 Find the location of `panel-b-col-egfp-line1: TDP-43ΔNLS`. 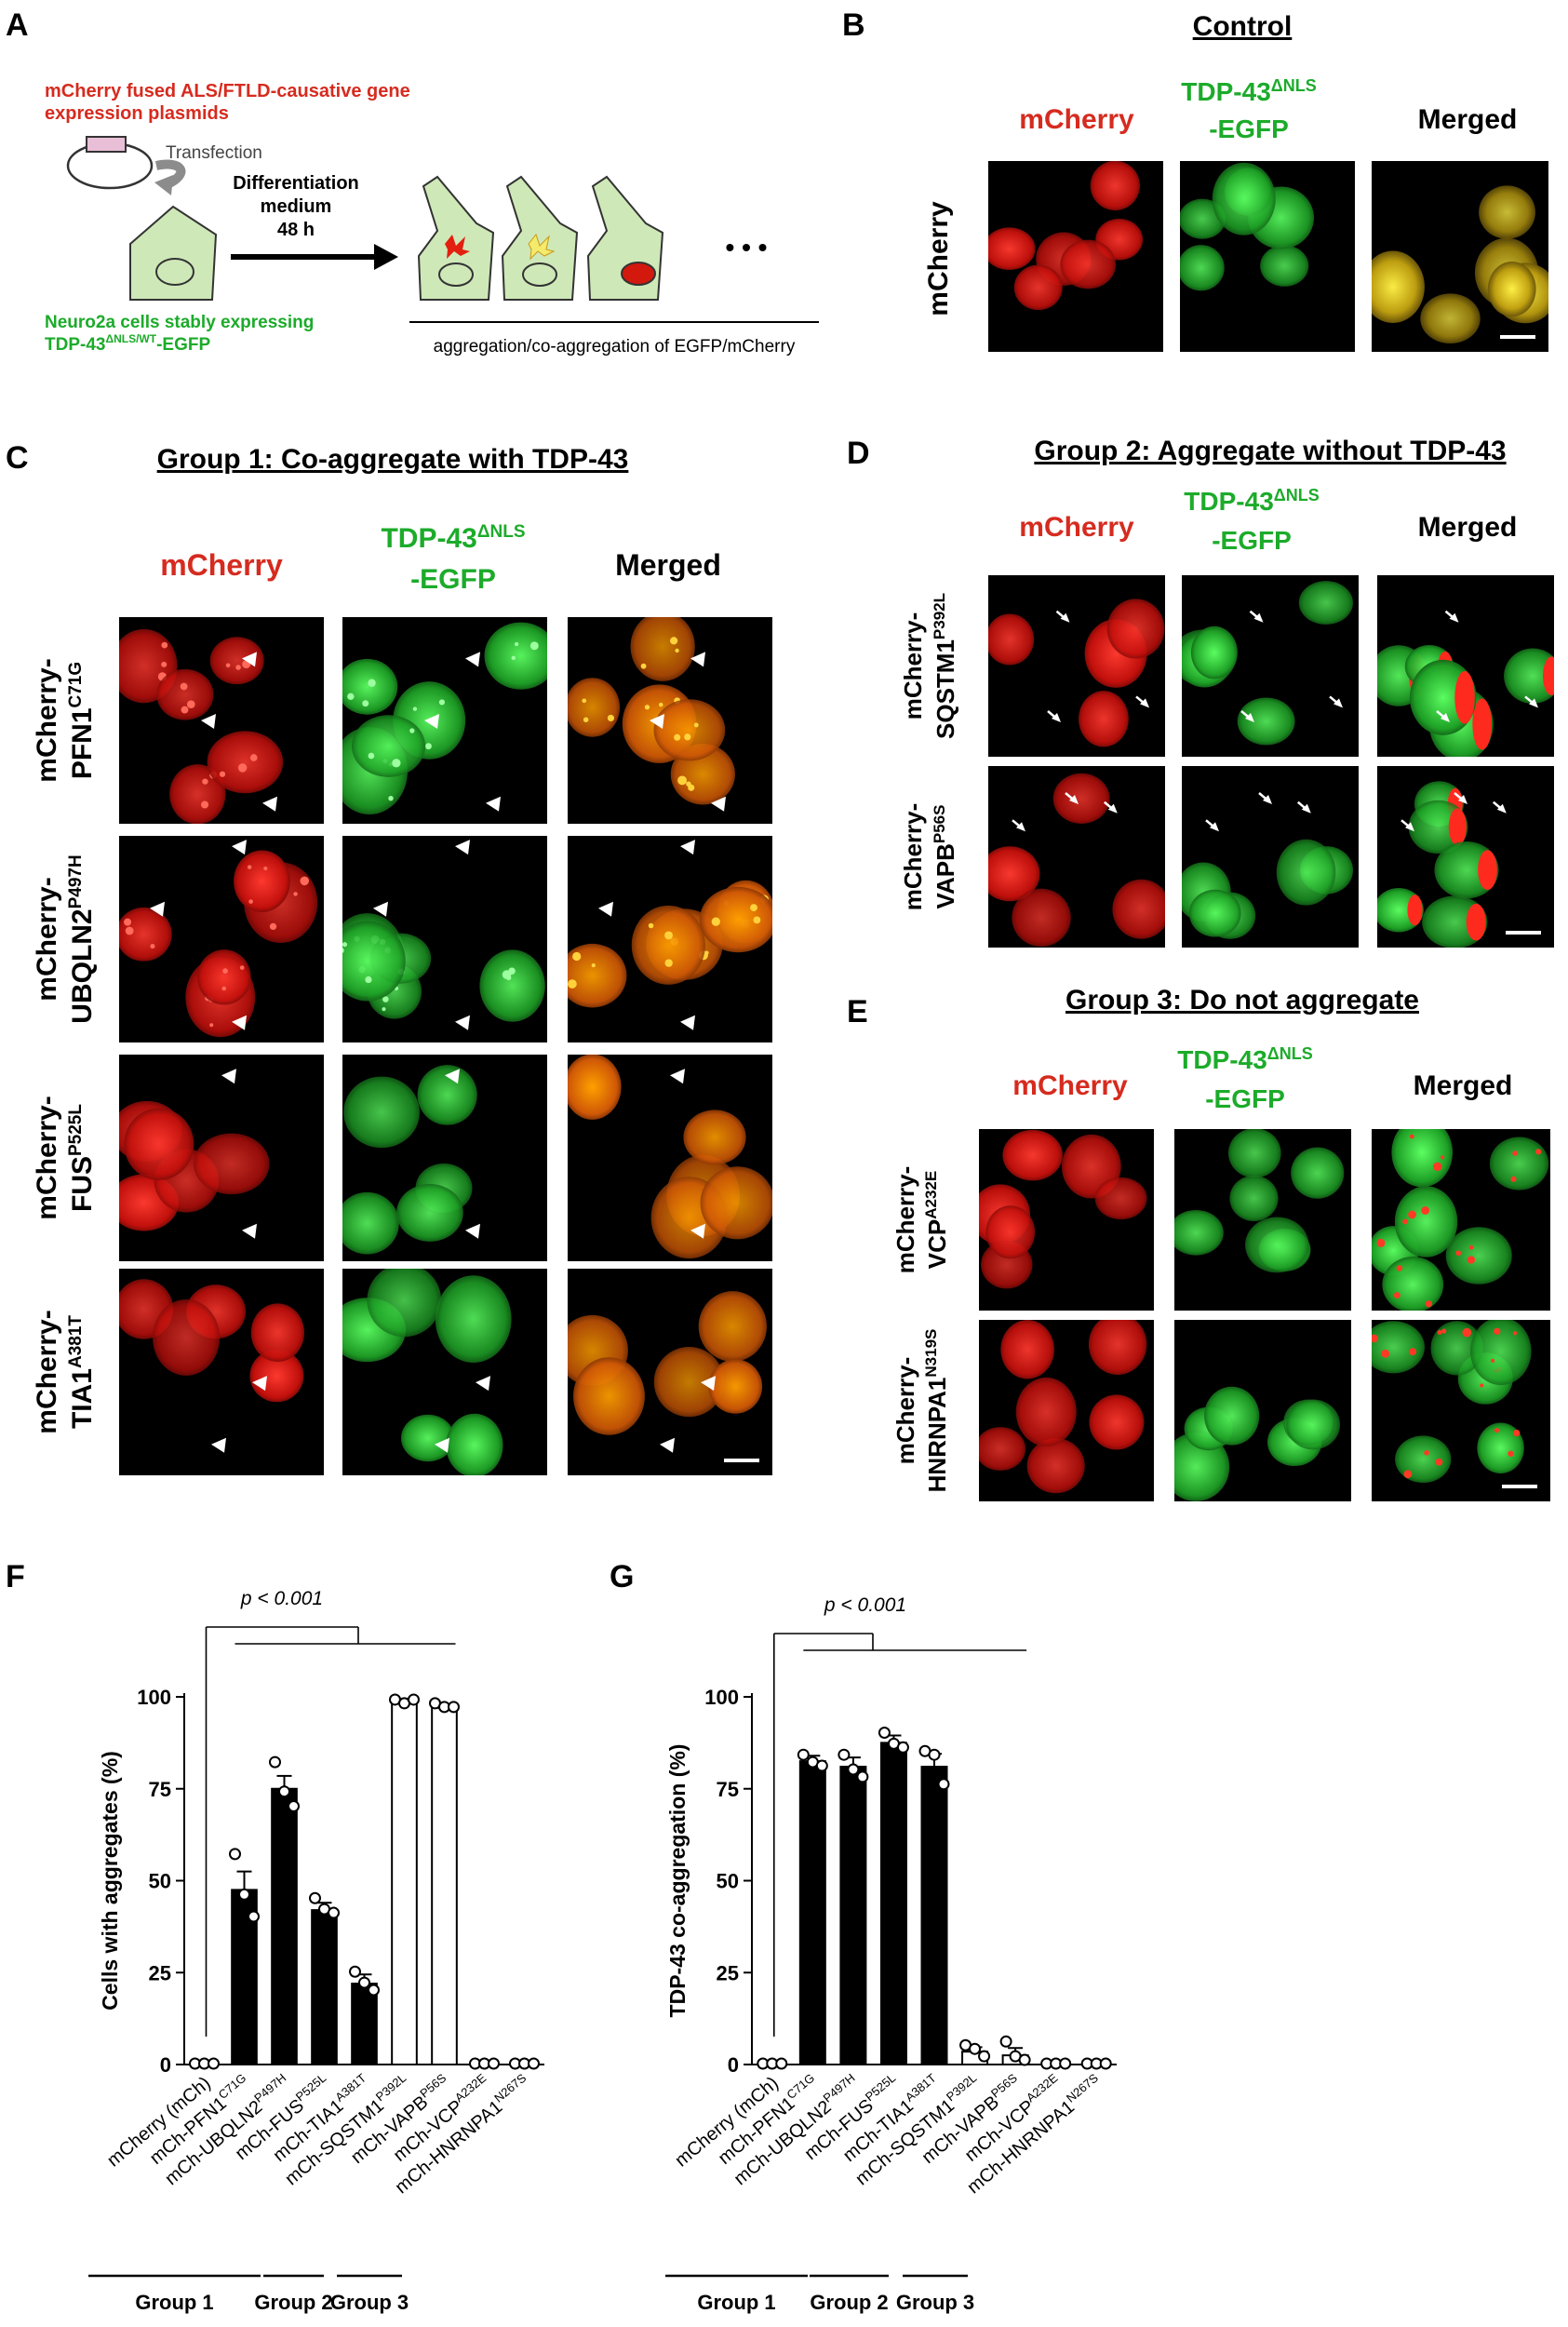

panel-b-col-egfp-line1: TDP-43ΔNLS is located at coordinates (1248, 91).